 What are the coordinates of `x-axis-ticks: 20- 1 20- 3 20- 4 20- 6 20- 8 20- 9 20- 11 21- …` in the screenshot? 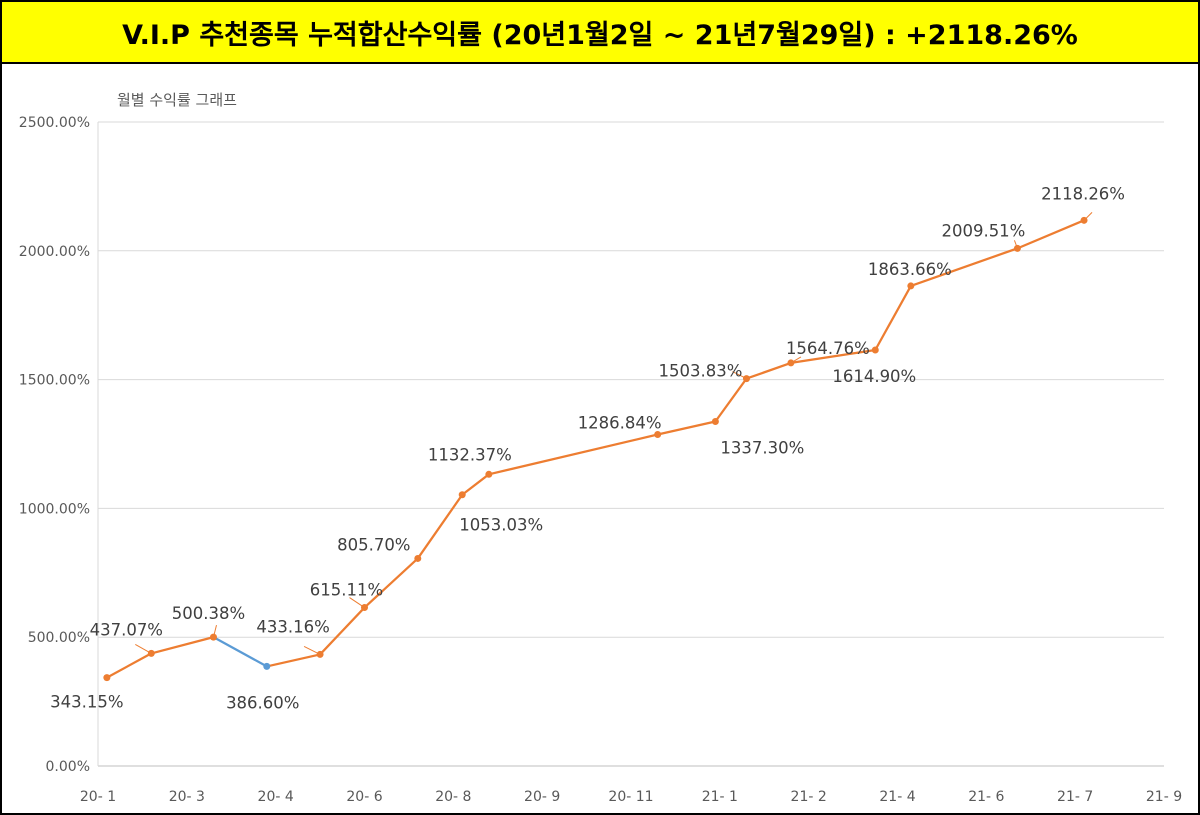 It's located at (631, 797).